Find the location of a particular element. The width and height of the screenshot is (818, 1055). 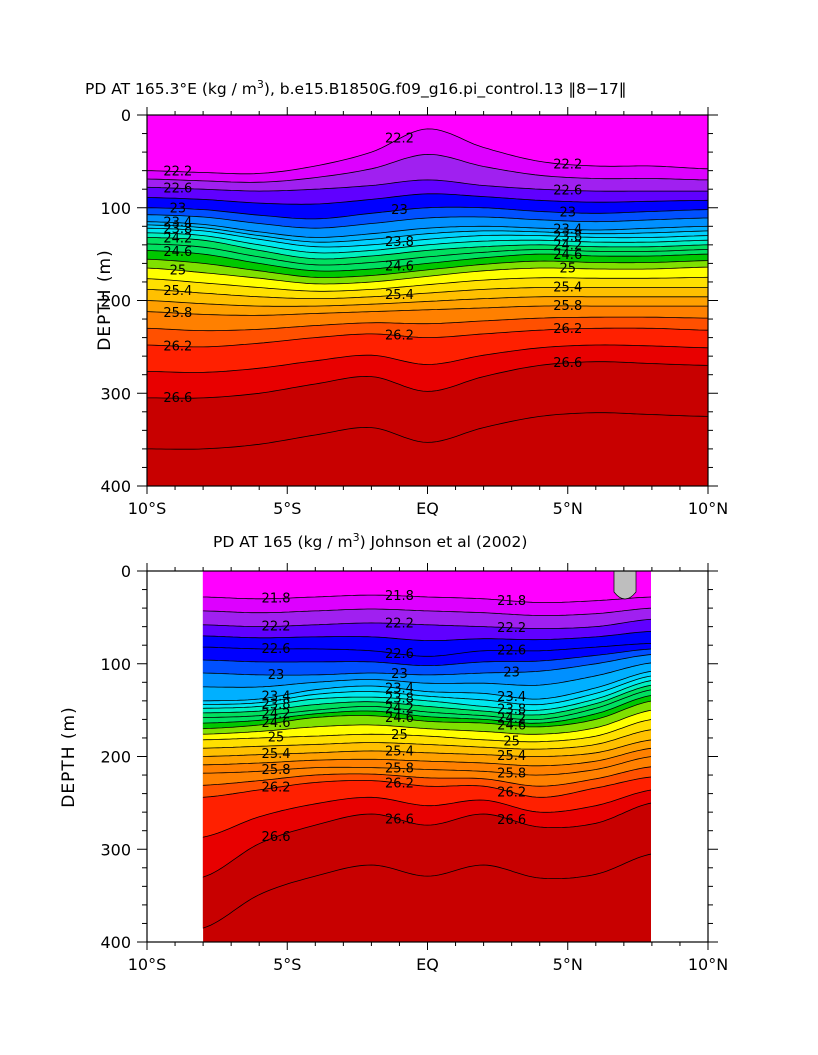

bottom-contour-label: 23 is located at coordinates (399, 674).